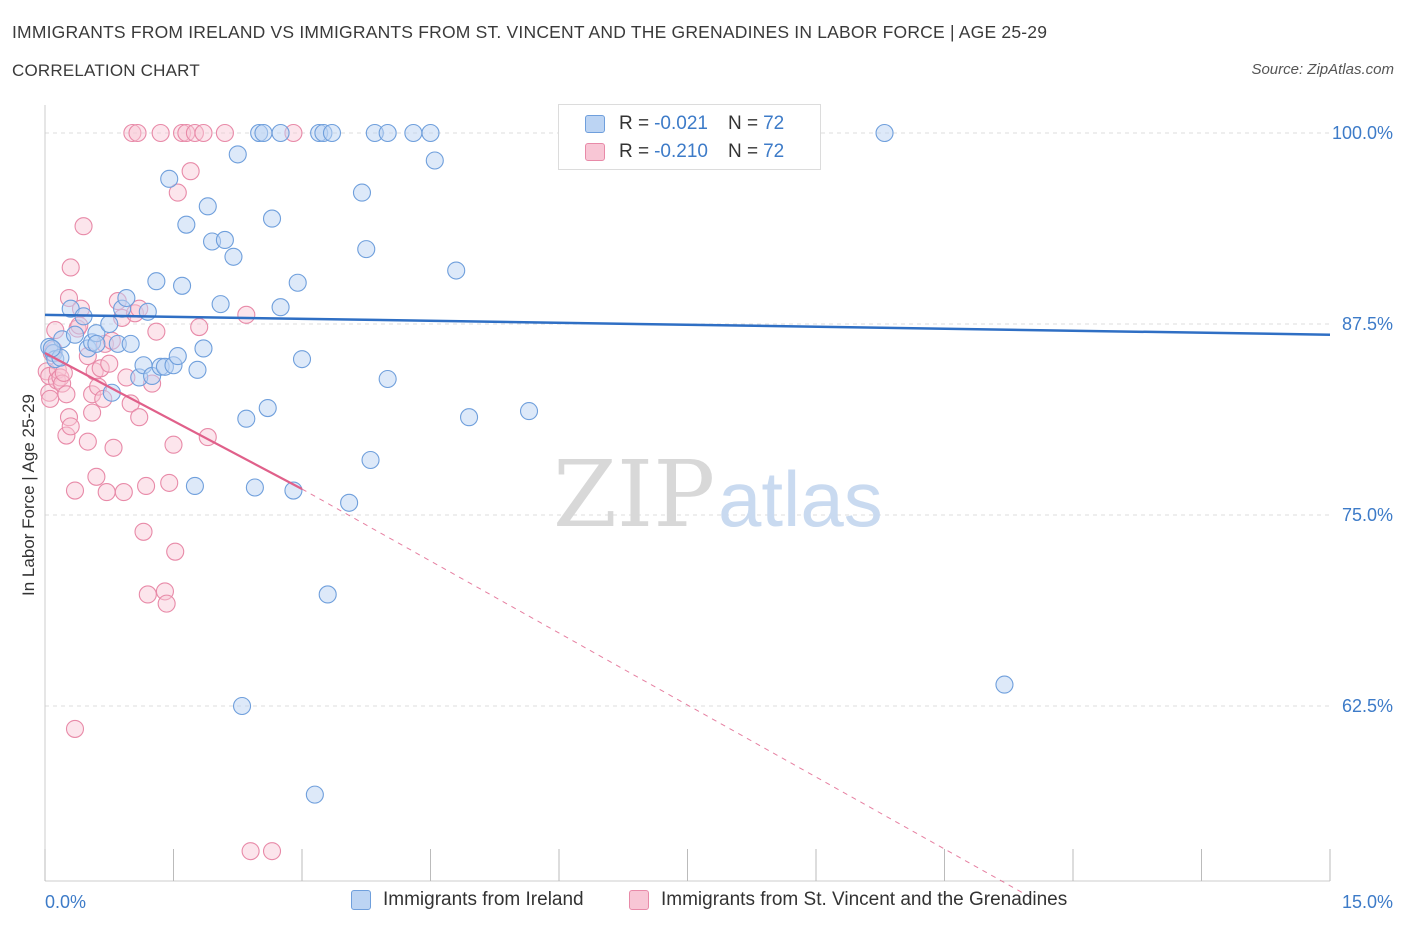 Image resolution: width=1406 pixels, height=930 pixels. What do you see at coordinates (173, 421) in the screenshot?
I see `trend-line-st-vincent` at bounding box center [173, 421].